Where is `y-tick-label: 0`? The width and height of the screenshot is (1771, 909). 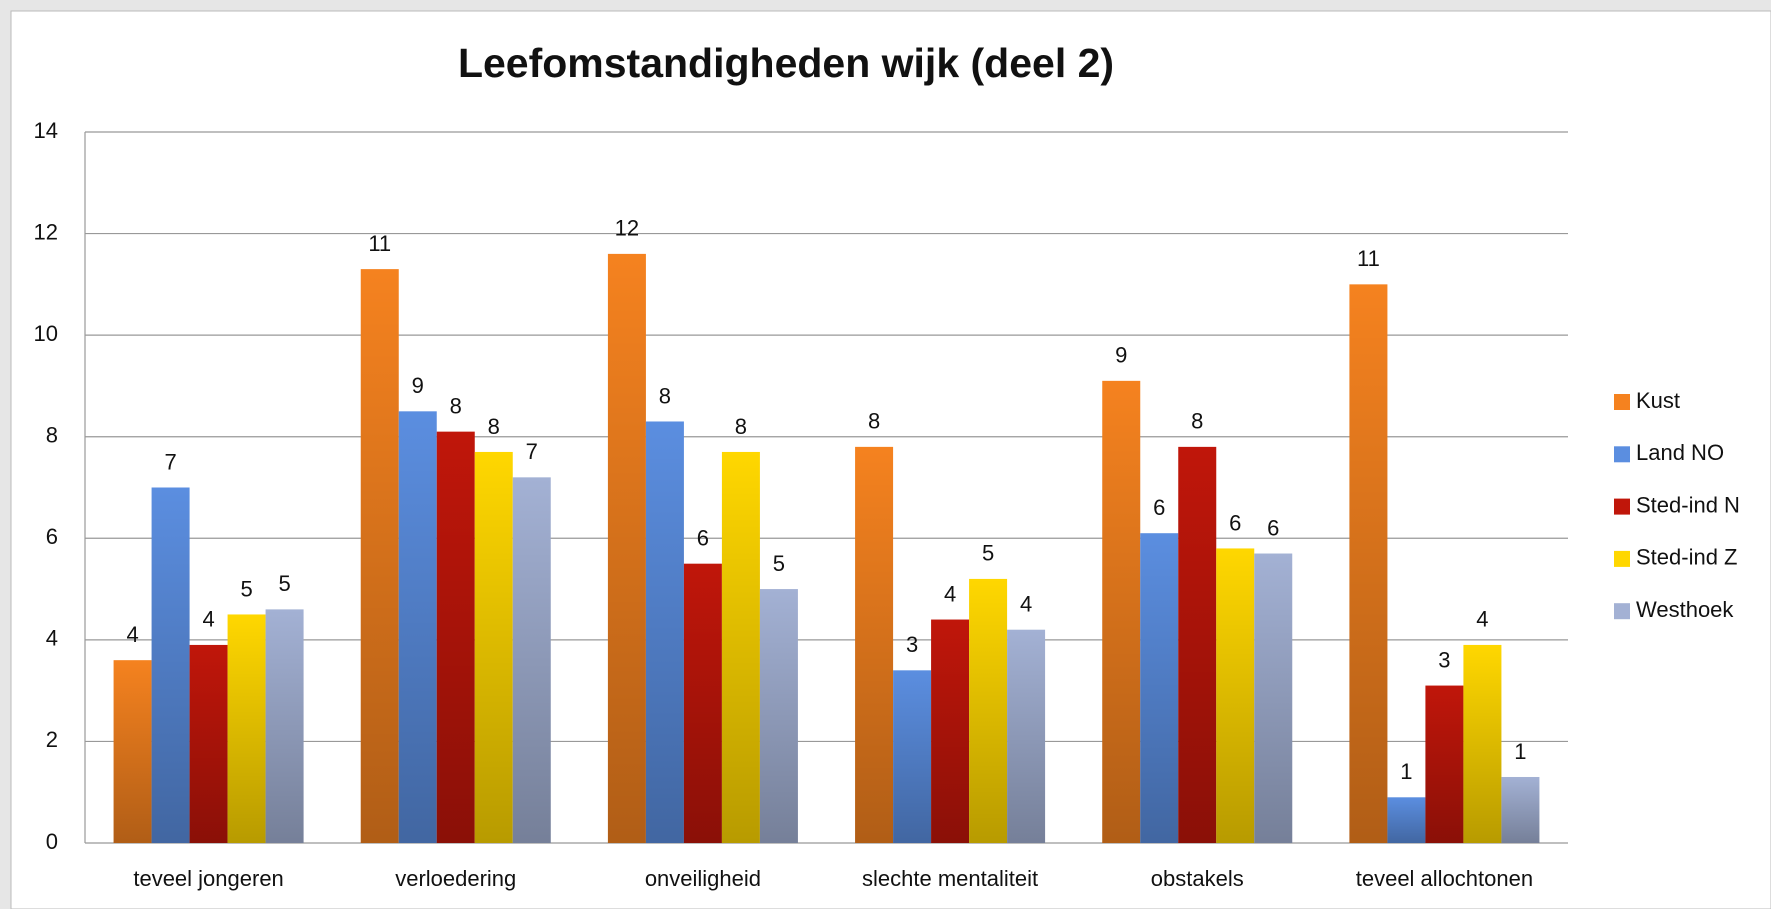 y-tick-label: 0 is located at coordinates (52, 841).